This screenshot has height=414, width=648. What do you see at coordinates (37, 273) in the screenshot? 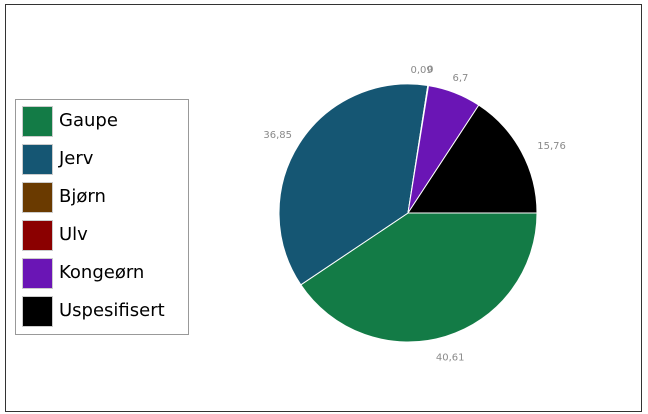
I see `legend-swatch-kongeorn` at bounding box center [37, 273].